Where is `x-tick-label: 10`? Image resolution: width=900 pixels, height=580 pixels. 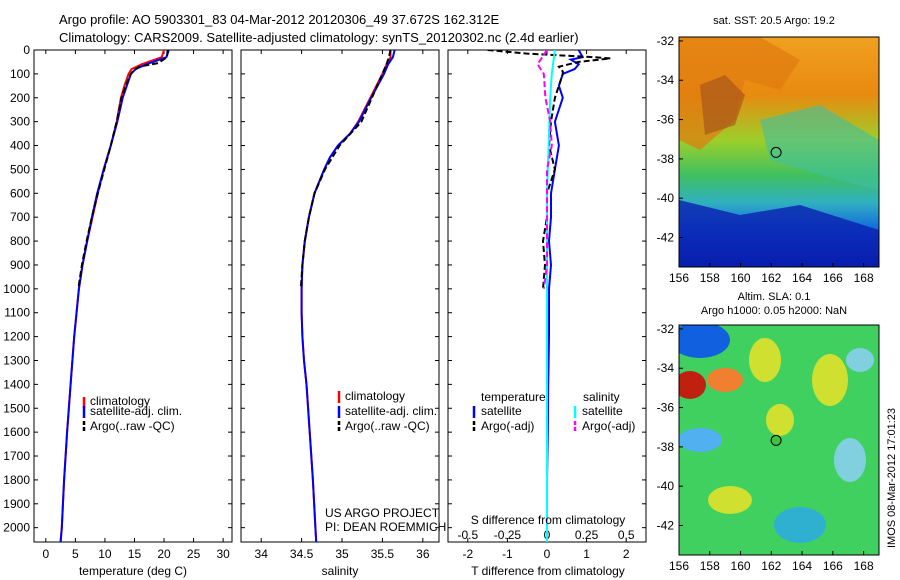
x-tick-label: 10 is located at coordinates (105, 554).